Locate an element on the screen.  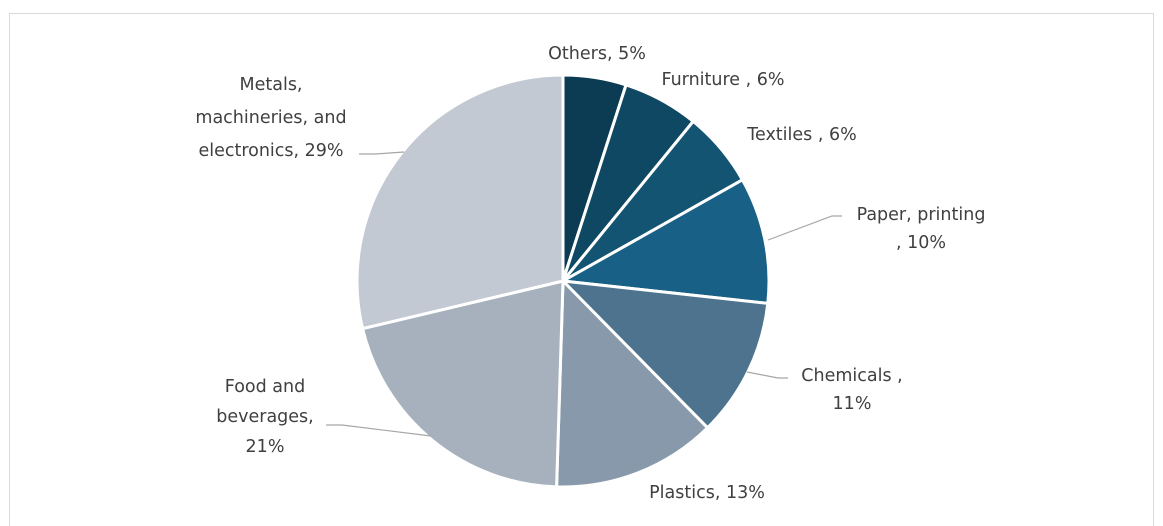
slice-label-2: Textiles , 6% is located at coordinates (801, 135).